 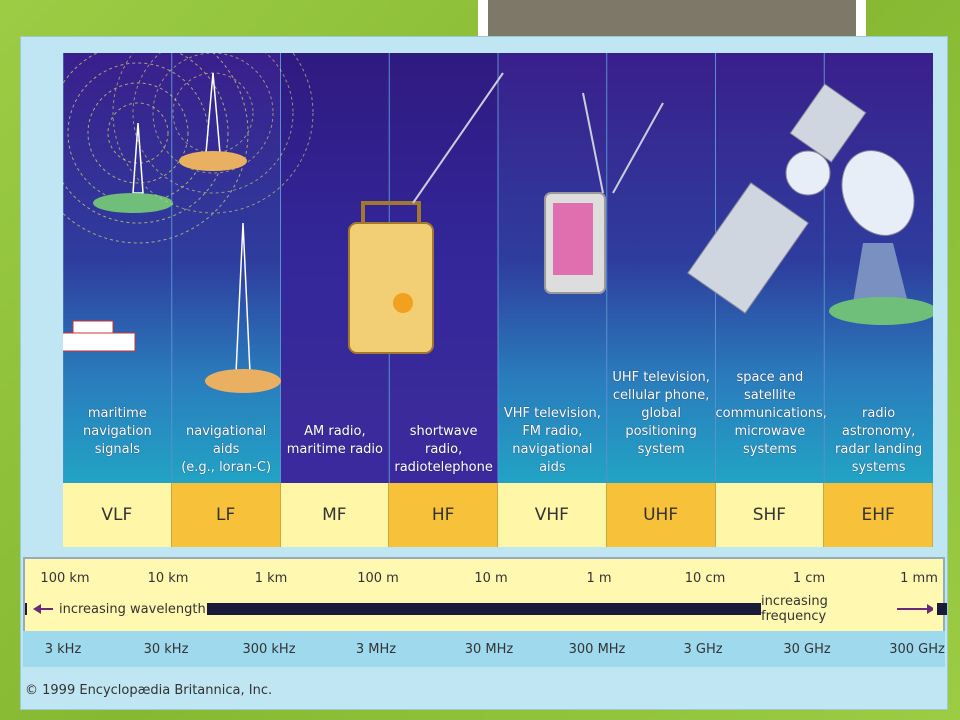 What do you see at coordinates (748, 248) in the screenshot?
I see `satellite-panel-icon` at bounding box center [748, 248].